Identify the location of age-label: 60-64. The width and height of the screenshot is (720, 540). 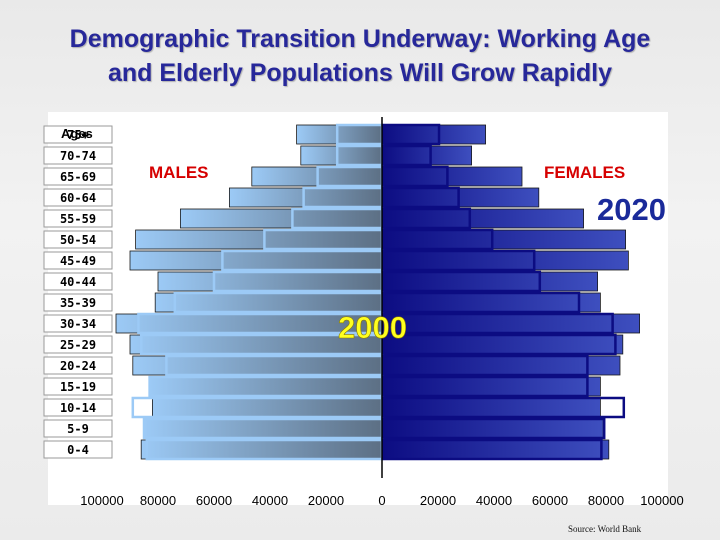
(78, 198).